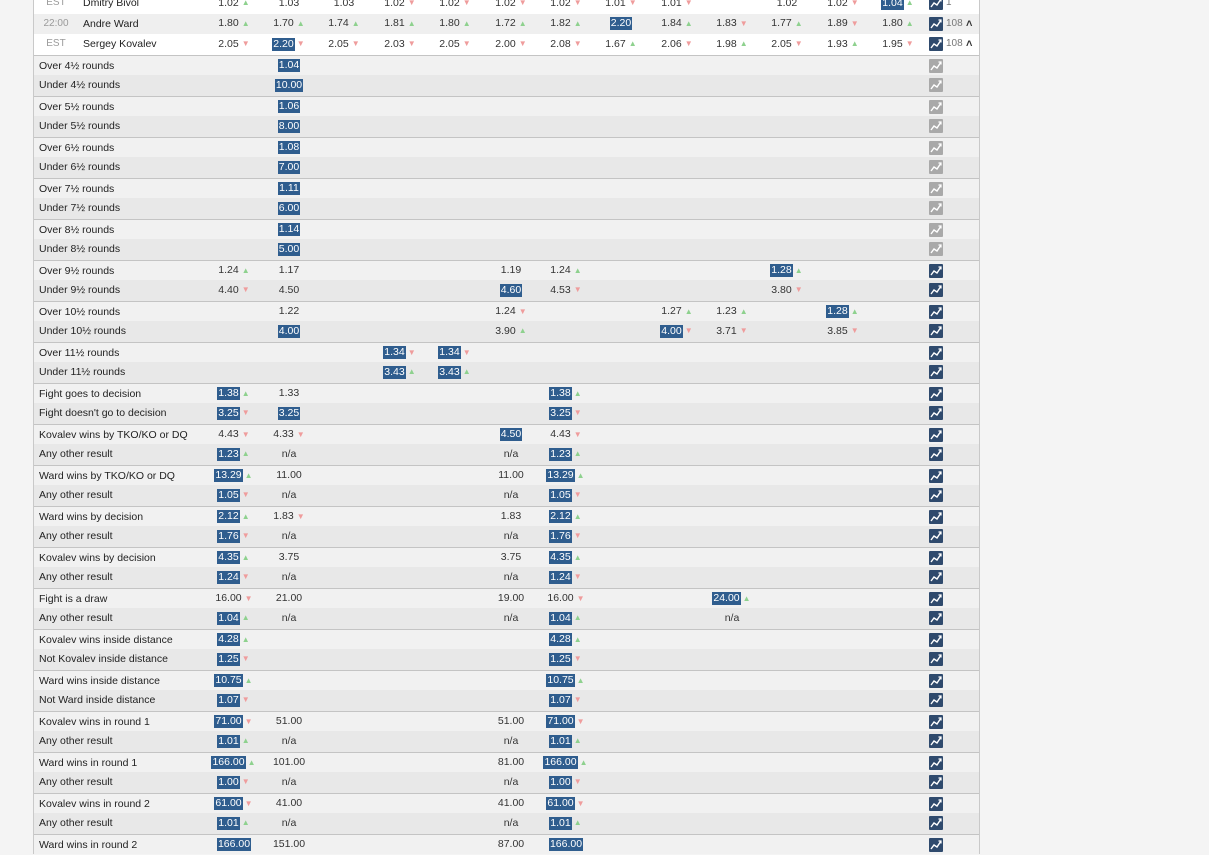 The image size is (1209, 855). Describe the element at coordinates (283, 44) in the screenshot. I see `odds-value: 2.20` at that location.